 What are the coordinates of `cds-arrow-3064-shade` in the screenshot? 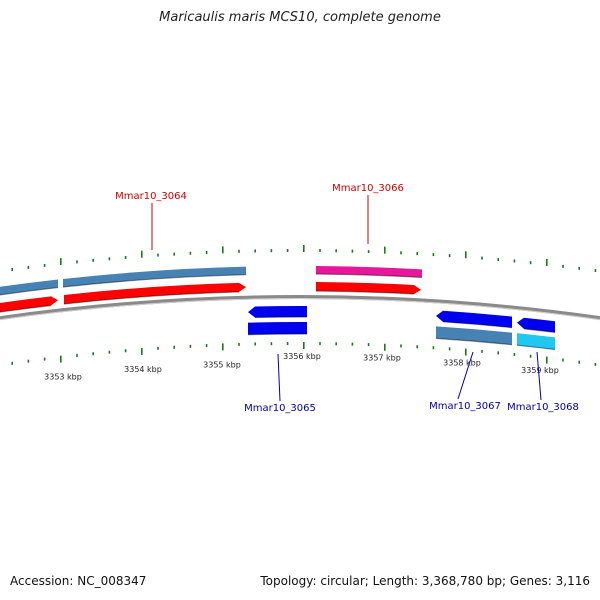 It's located at (151, 298).